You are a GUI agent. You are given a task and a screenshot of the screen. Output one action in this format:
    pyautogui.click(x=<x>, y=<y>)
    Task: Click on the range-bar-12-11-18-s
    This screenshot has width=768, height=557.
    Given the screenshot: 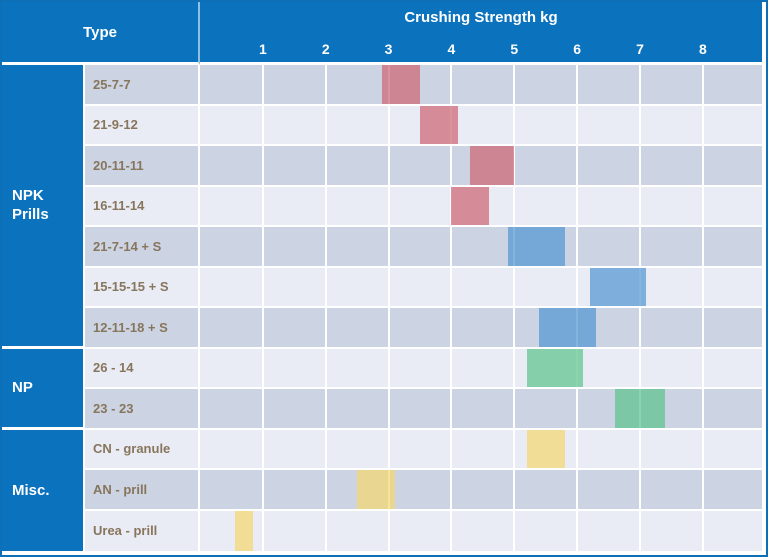 What is the action you would take?
    pyautogui.click(x=568, y=327)
    